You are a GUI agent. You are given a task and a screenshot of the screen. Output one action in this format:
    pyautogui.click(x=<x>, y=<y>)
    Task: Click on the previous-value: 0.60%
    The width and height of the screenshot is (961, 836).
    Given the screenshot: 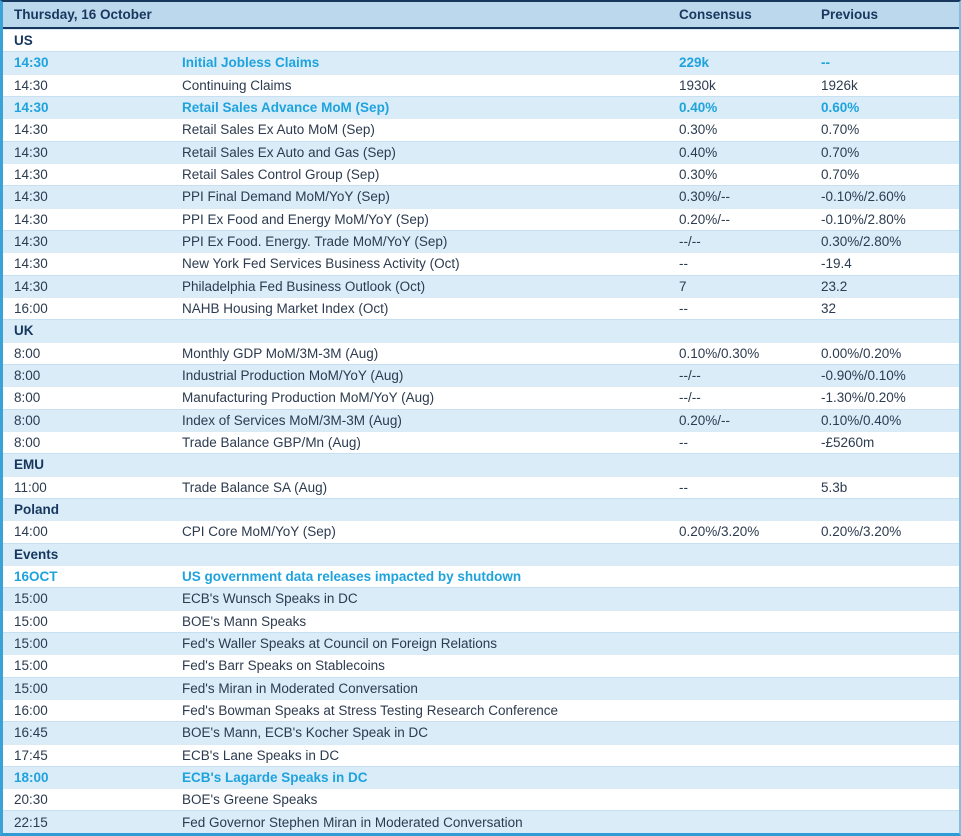 What is the action you would take?
    pyautogui.click(x=840, y=108)
    